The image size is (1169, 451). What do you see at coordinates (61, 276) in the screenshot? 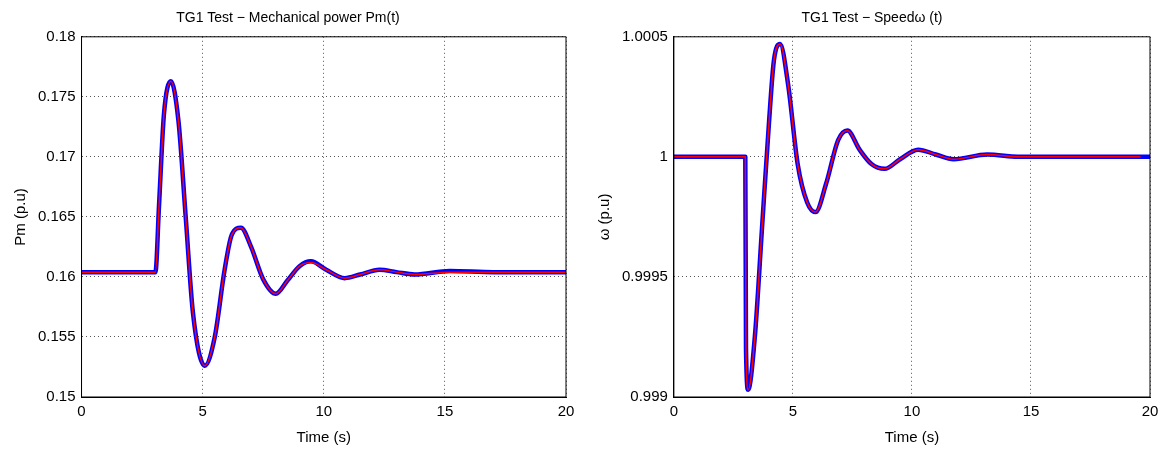
I see `y-tick-label: 0.16` at bounding box center [61, 276].